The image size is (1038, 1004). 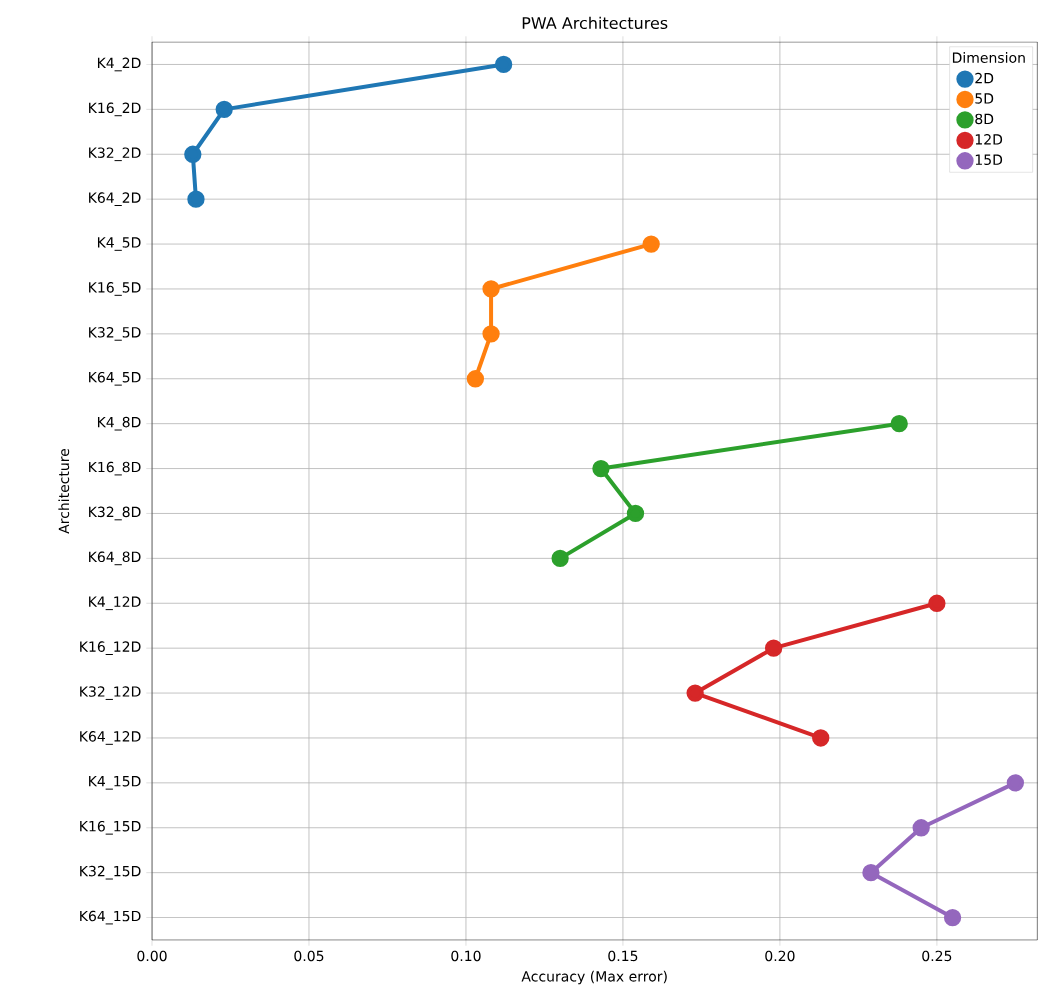 I want to click on y-tick-label: K64_2D, so click(x=115, y=199).